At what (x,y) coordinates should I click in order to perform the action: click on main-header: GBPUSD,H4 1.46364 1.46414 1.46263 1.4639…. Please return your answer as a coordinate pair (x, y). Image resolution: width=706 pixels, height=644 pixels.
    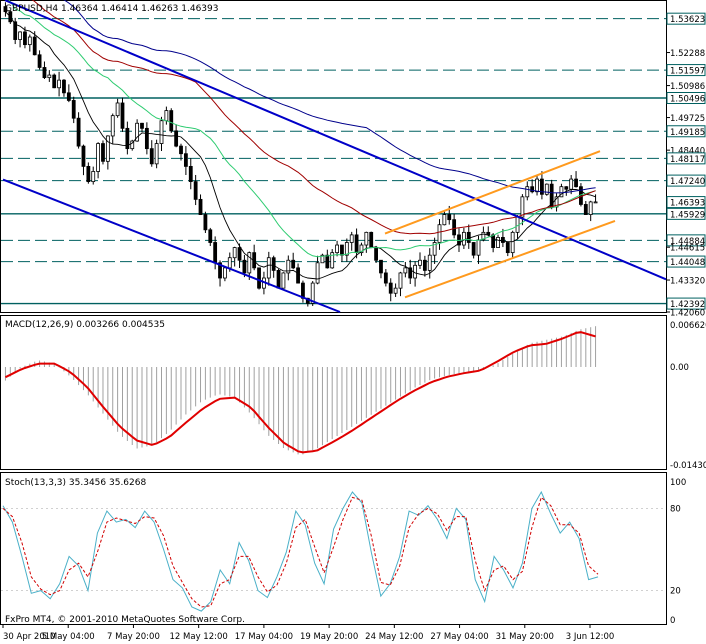
    Looking at the image, I should click on (111, 9).